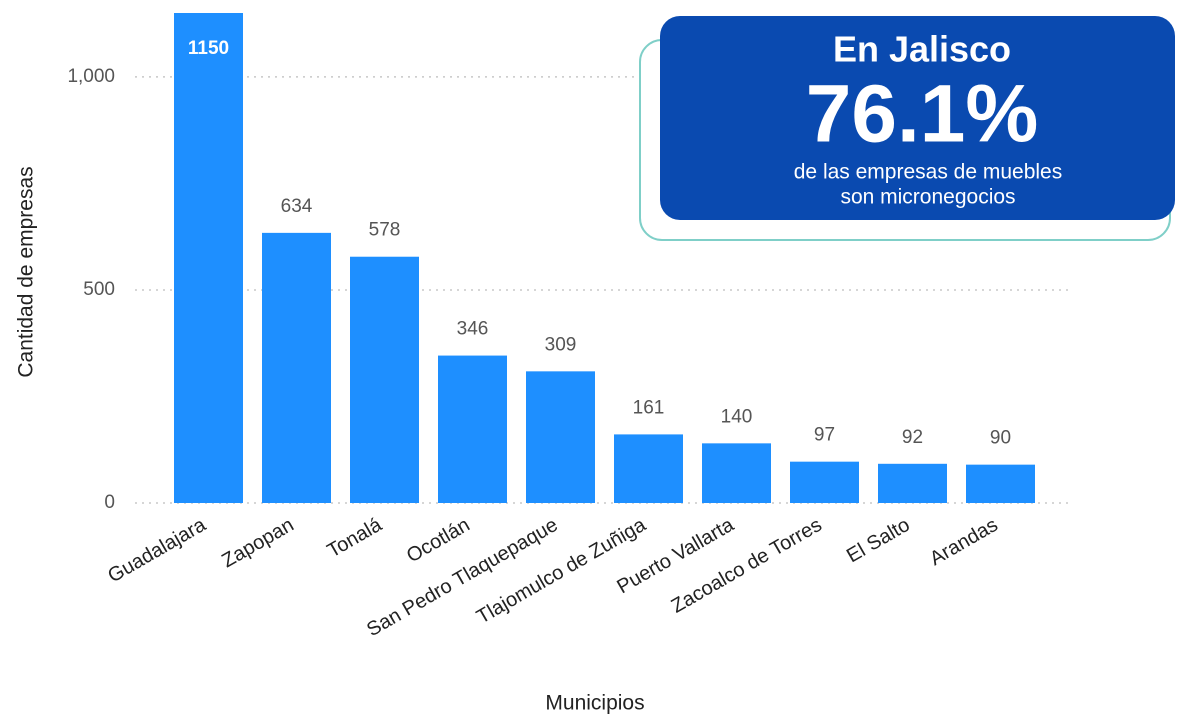 The height and width of the screenshot is (717, 1189). I want to click on callout-box, so click(917, 118).